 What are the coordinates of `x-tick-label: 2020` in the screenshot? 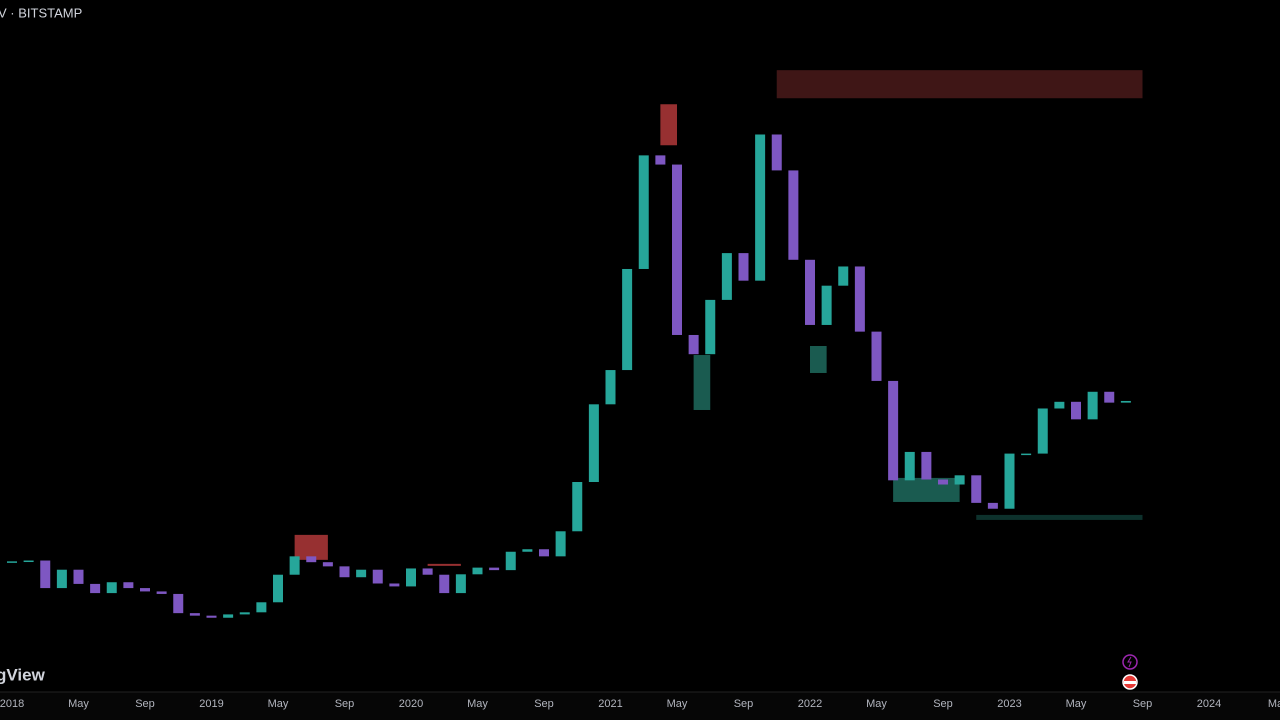 It's located at (411, 704).